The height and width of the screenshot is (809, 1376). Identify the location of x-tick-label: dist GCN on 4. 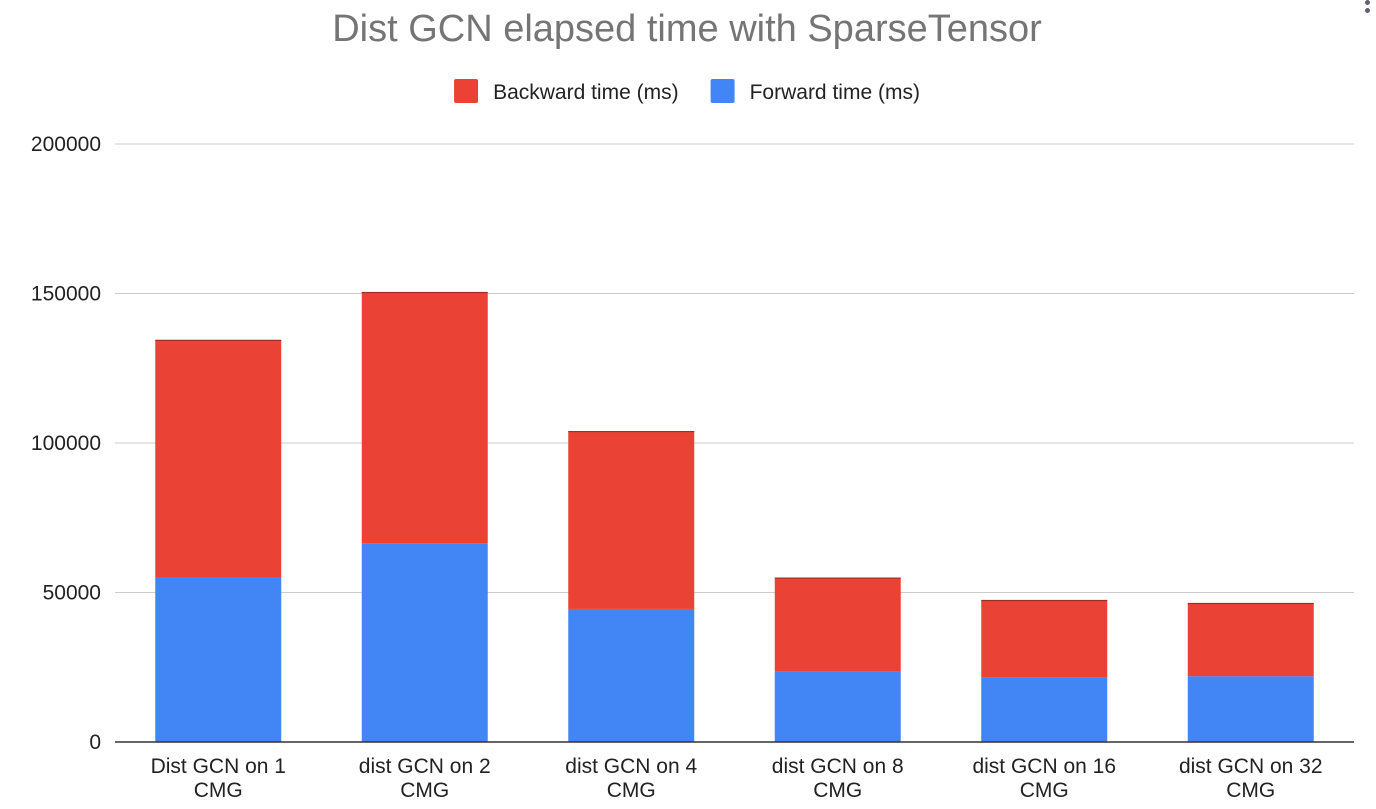
(631, 766).